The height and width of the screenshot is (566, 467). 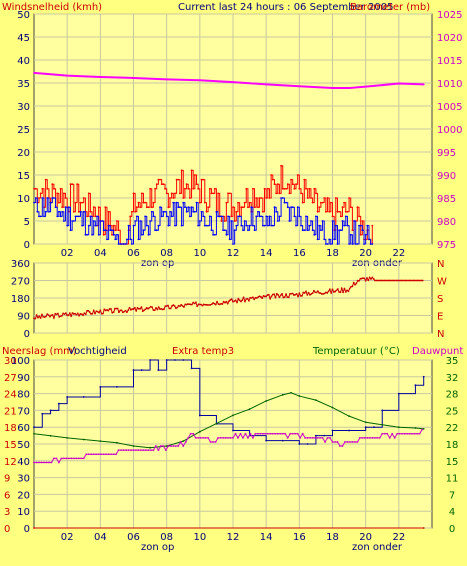 I want to click on p3-rain-tick: 21, so click(x=10, y=411).